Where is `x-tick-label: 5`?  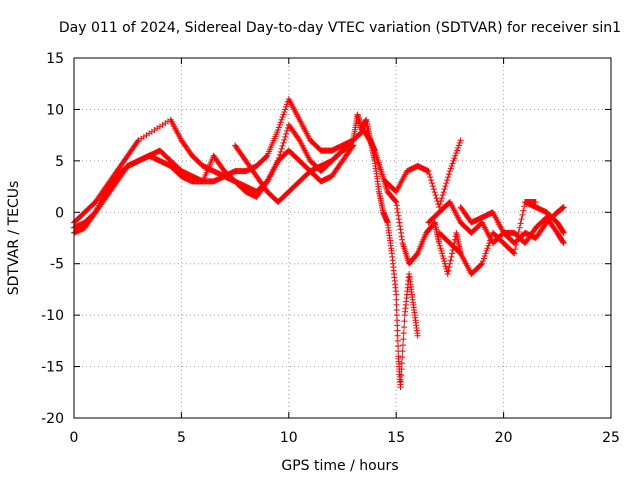 x-tick-label: 5 is located at coordinates (181, 438).